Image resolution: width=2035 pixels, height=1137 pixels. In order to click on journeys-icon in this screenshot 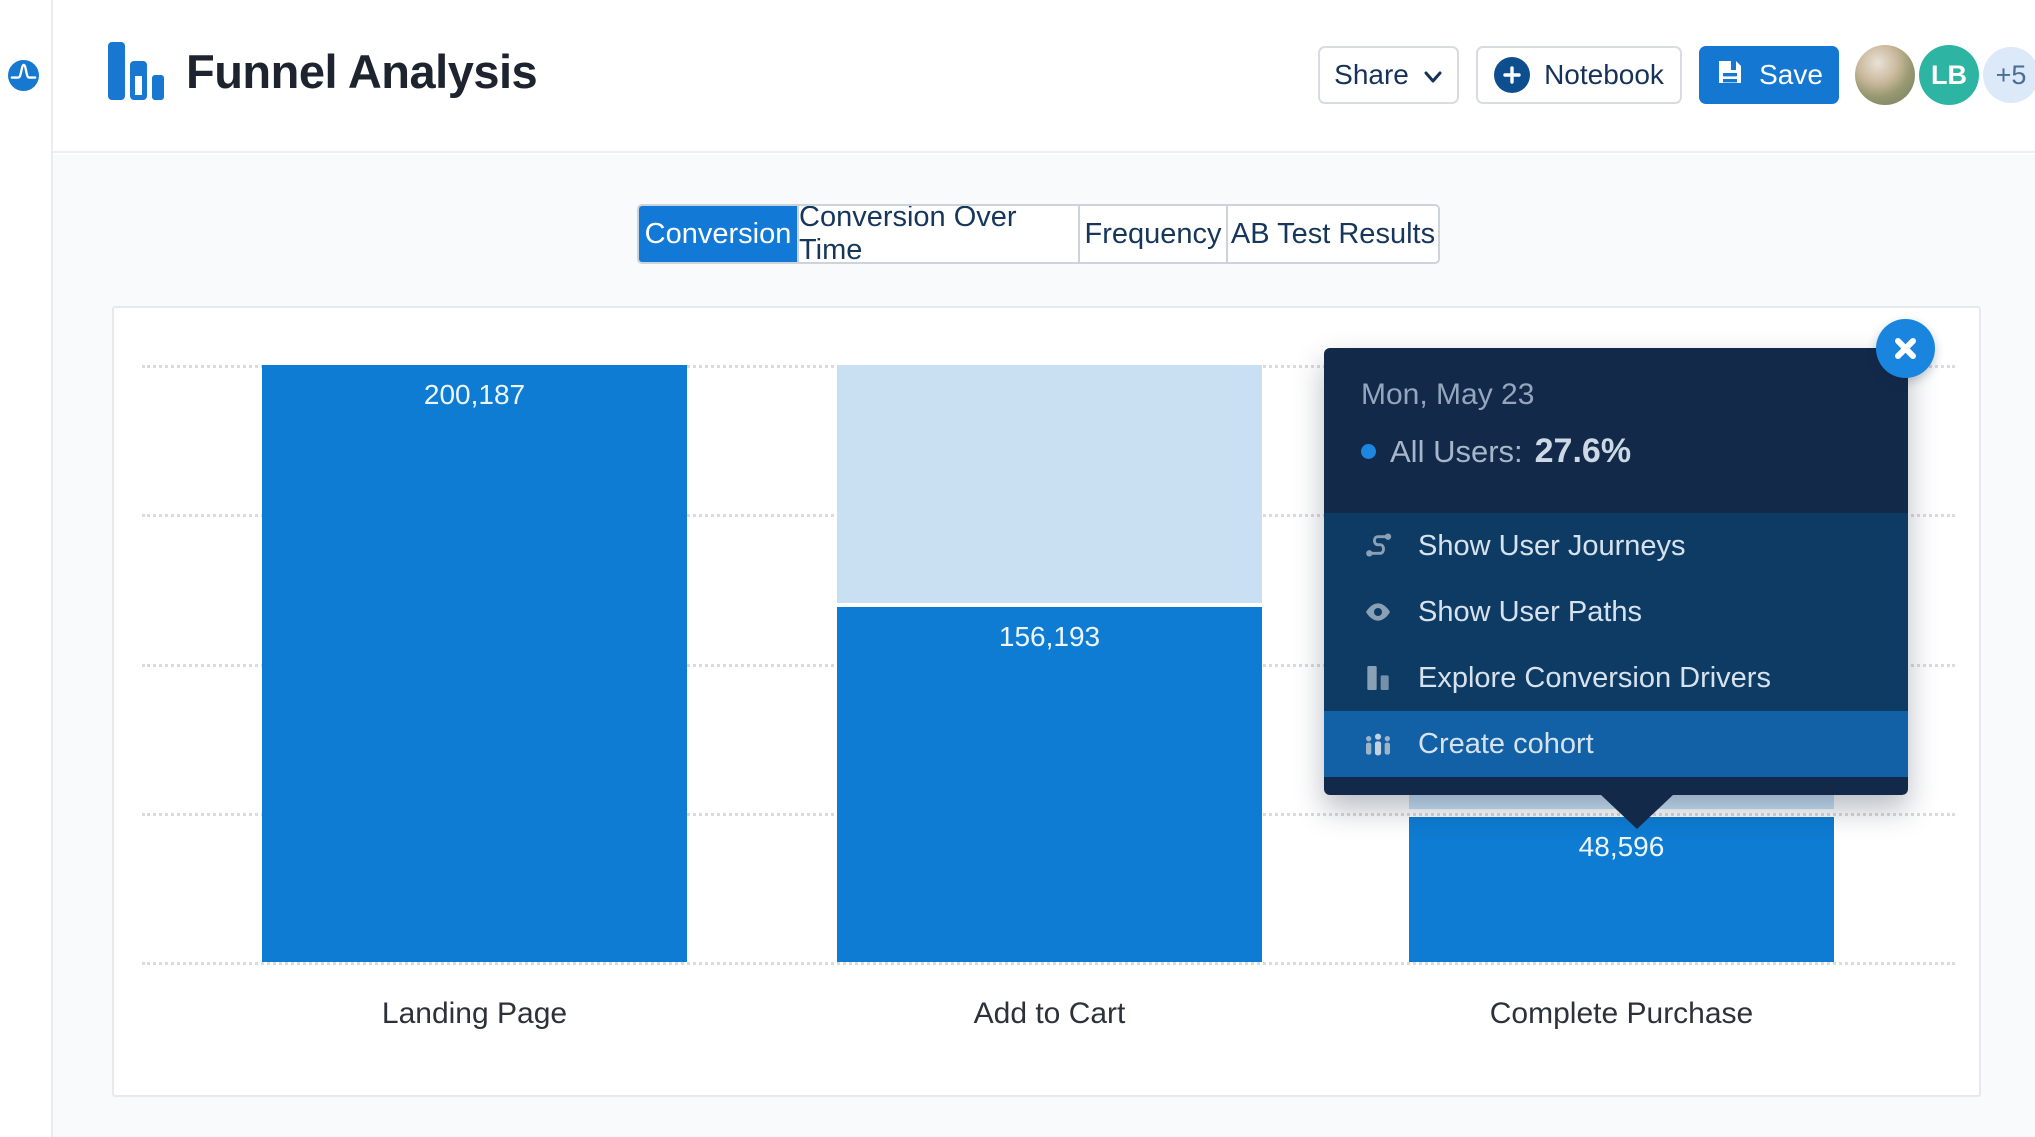, I will do `click(1378, 546)`.